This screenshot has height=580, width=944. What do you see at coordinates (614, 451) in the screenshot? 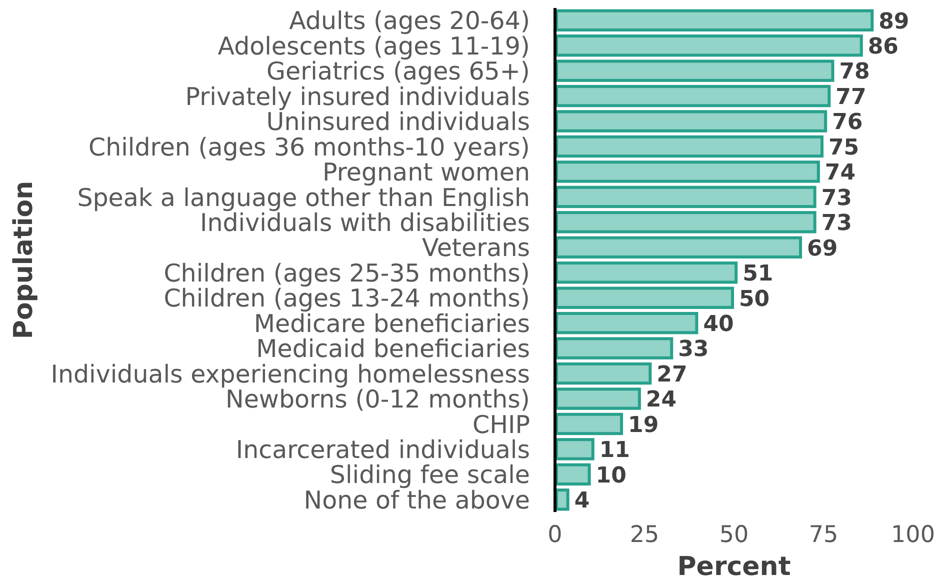
I see `data-label: 11` at bounding box center [614, 451].